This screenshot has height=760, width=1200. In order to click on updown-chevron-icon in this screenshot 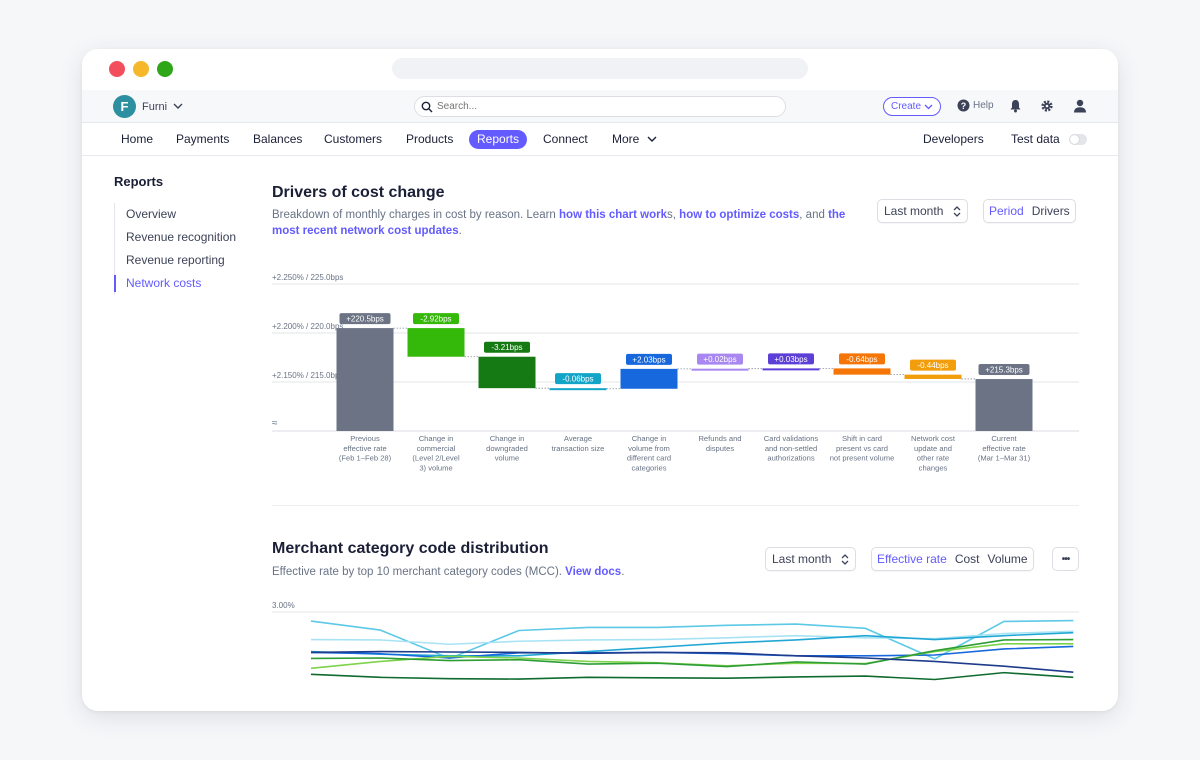, I will do `click(957, 211)`.